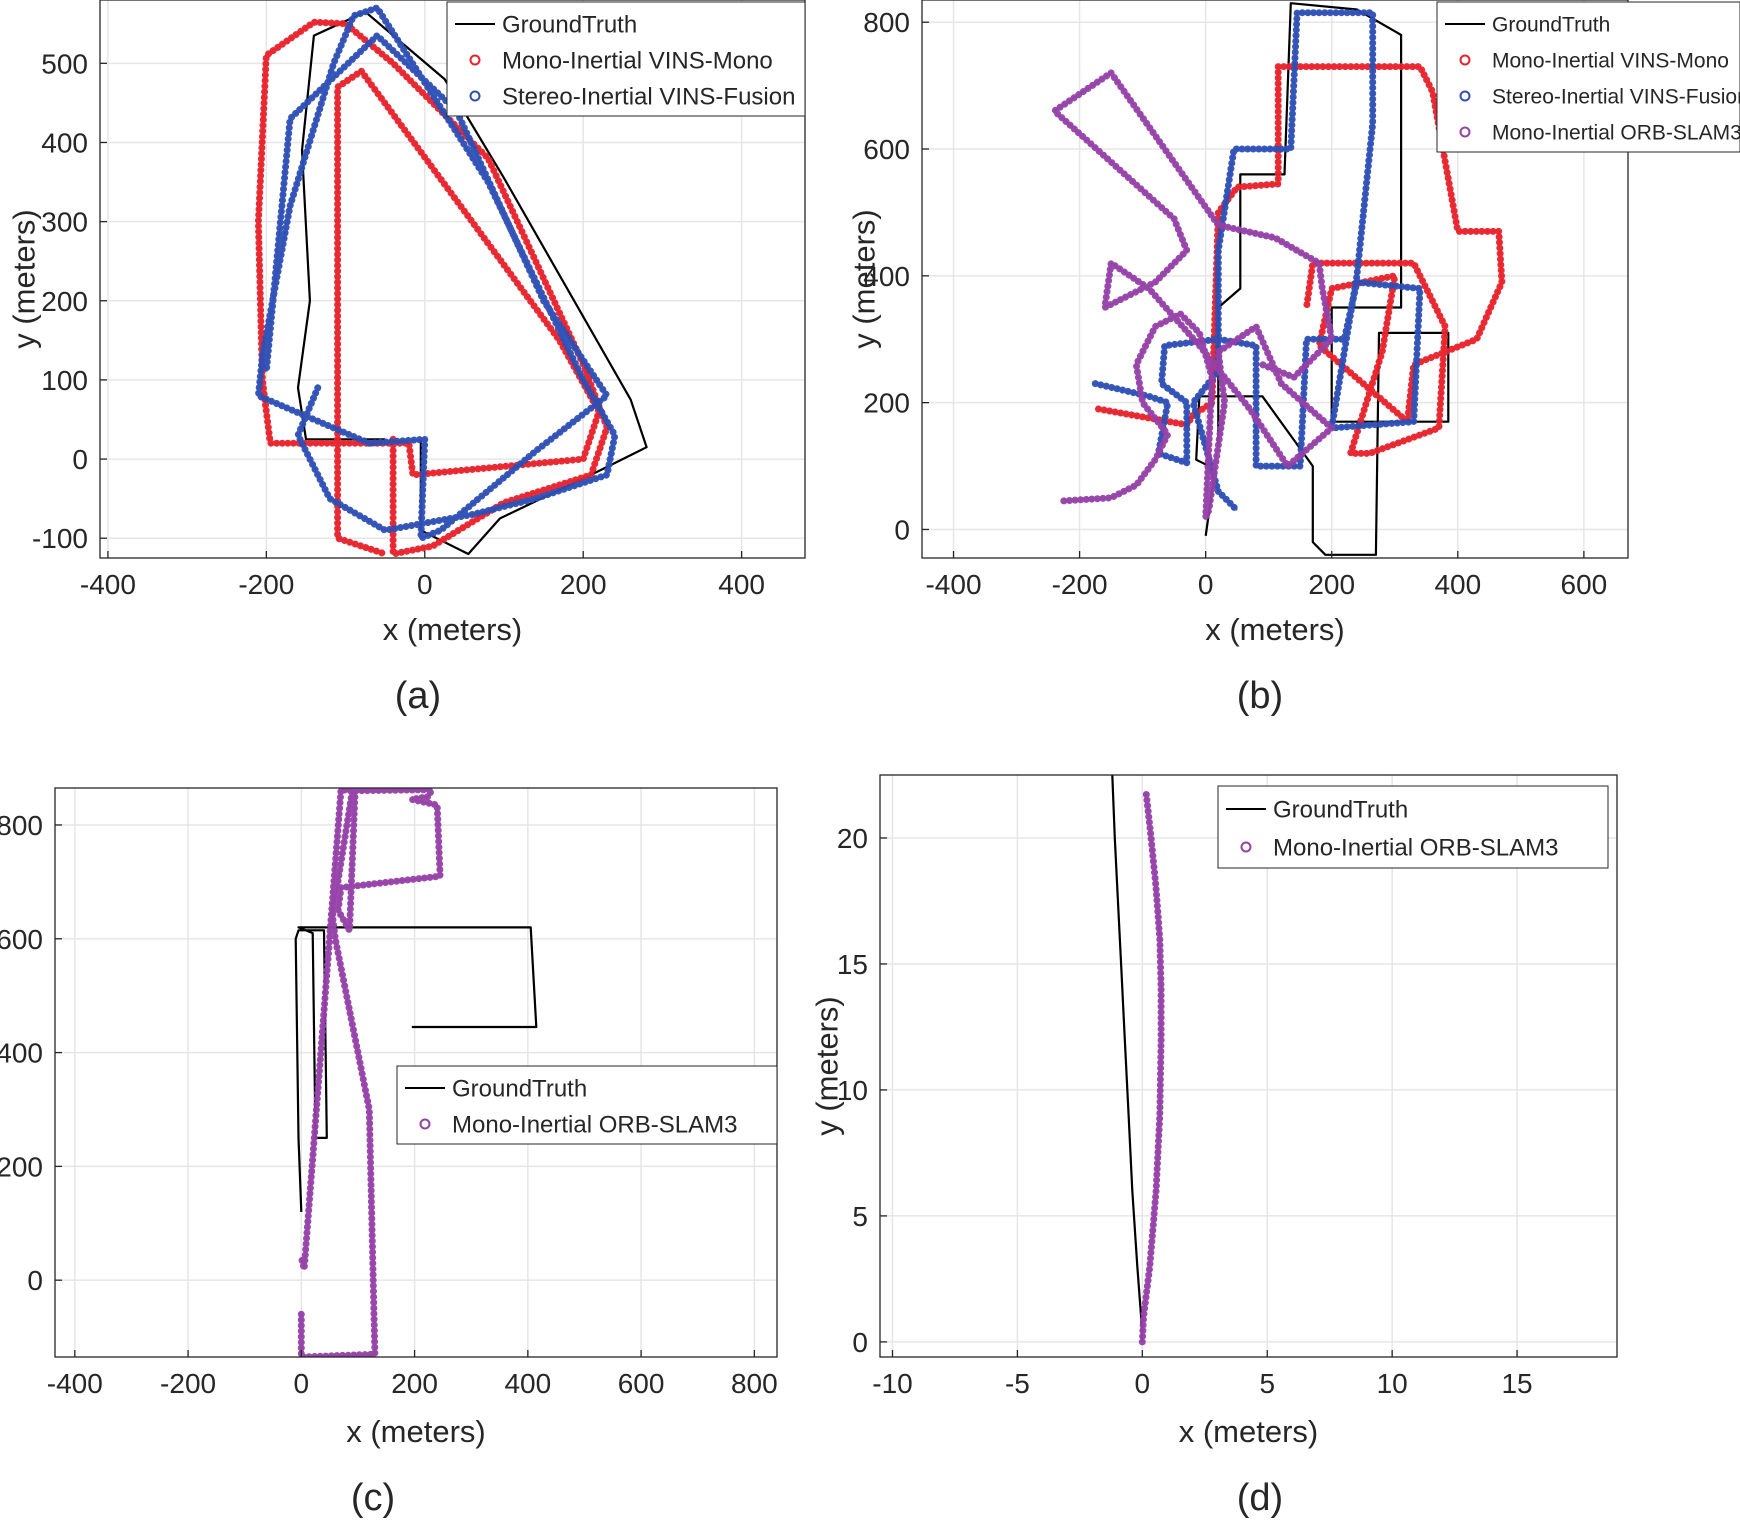  I want to click on y-tick-label: 20, so click(852, 838).